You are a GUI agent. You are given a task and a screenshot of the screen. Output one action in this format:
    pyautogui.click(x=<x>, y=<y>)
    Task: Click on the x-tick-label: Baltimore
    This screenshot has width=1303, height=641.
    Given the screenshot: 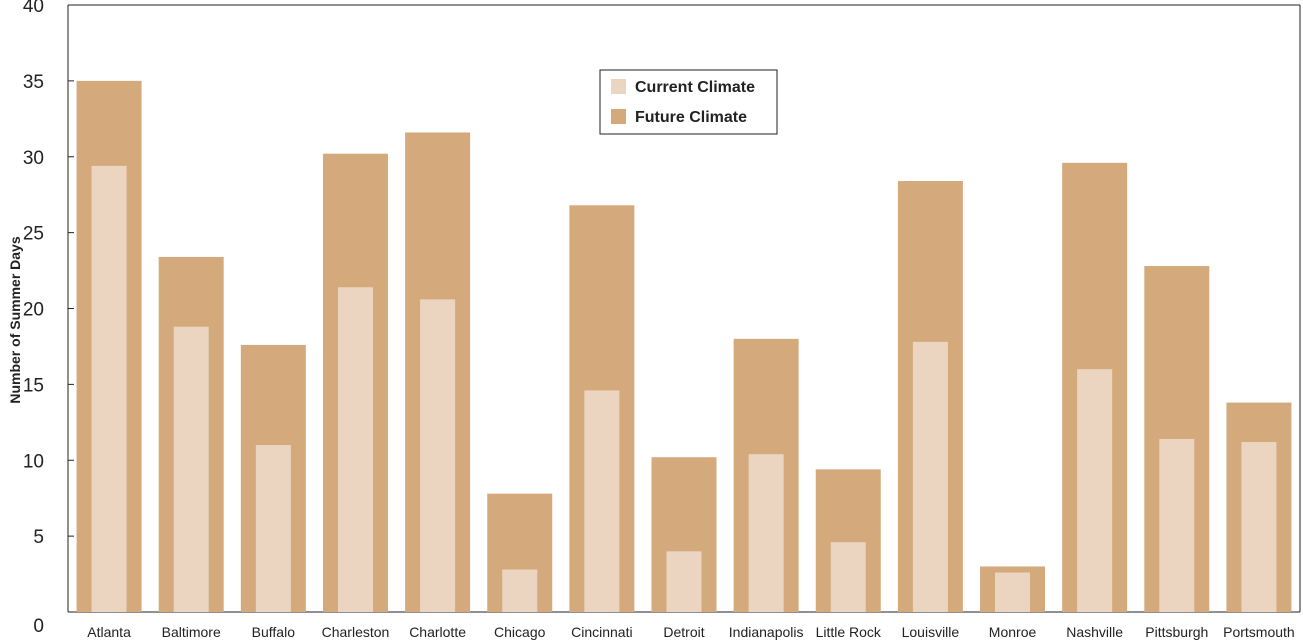 What is the action you would take?
    pyautogui.click(x=191, y=632)
    